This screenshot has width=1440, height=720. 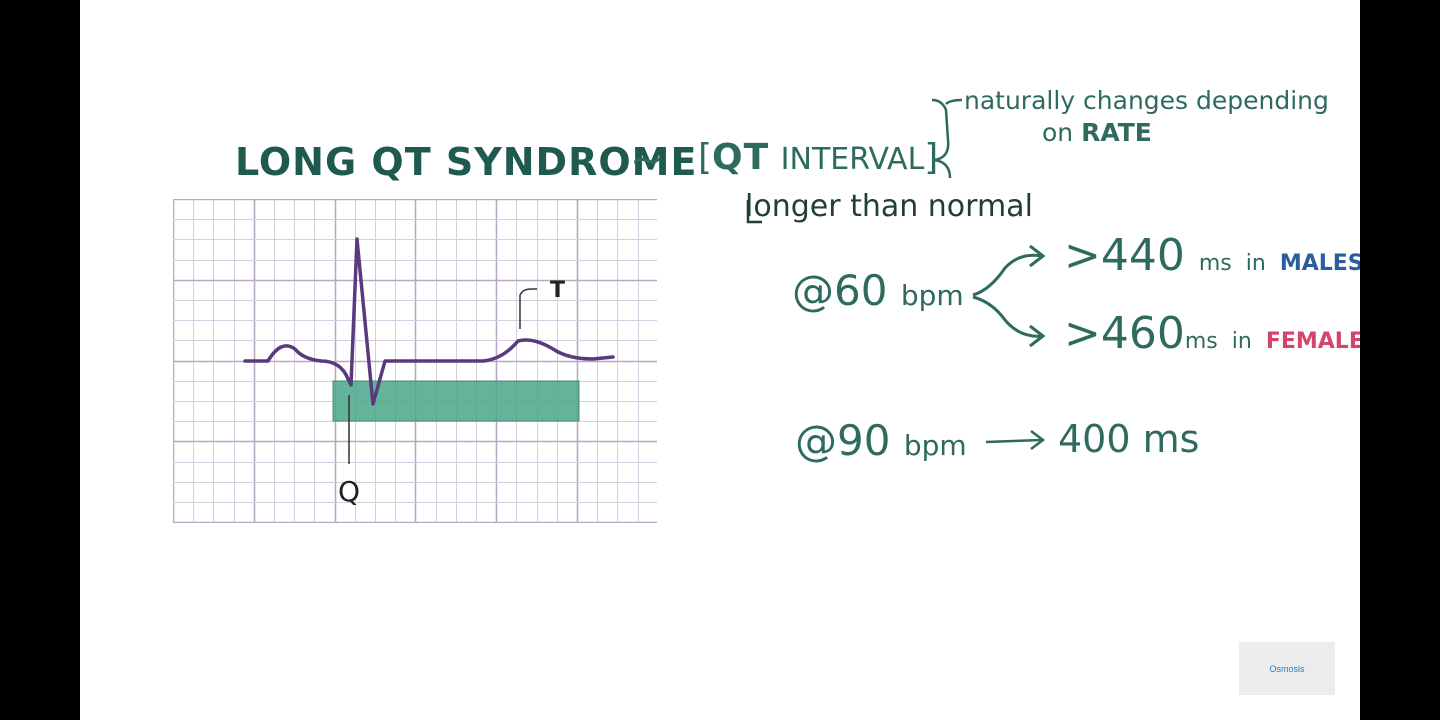 I want to click on arrow-up-to-males, so click(x=1007, y=275).